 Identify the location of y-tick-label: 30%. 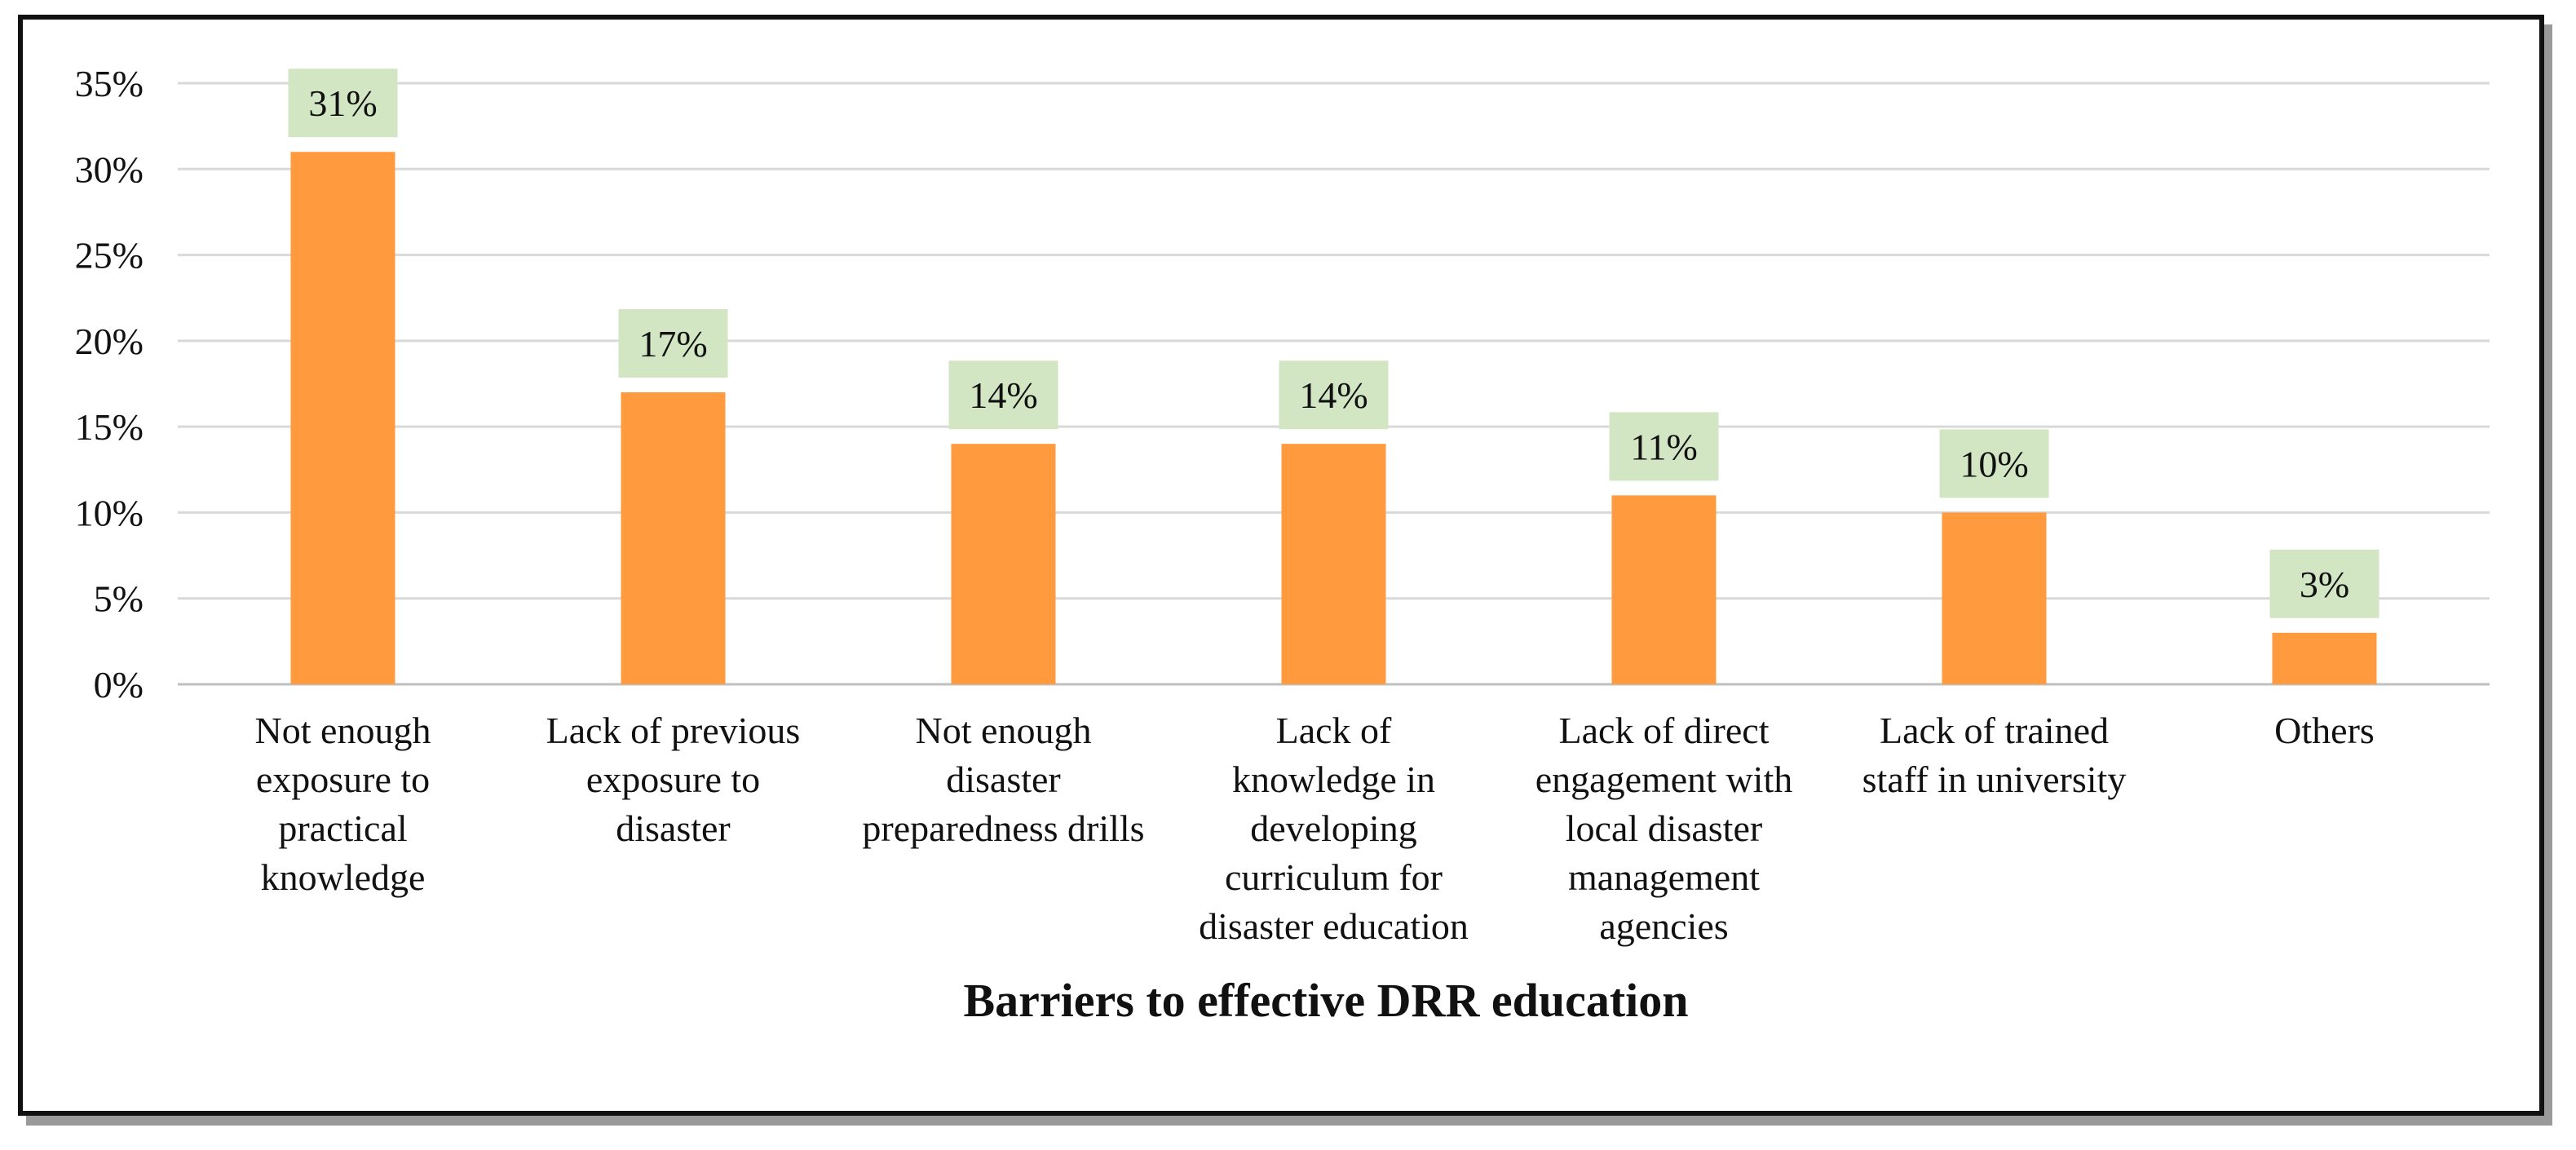
(109, 169).